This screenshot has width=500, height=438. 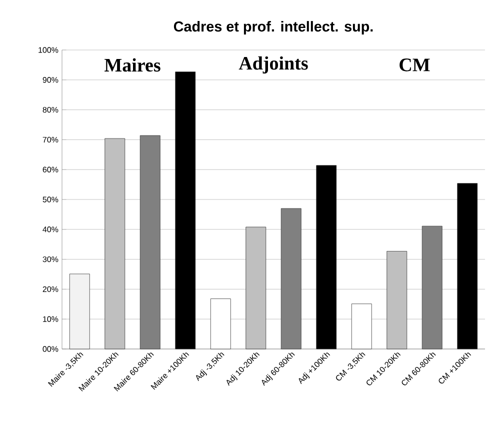 I want to click on chart-title: Cadres et prof. intellect. sup., so click(x=273, y=27).